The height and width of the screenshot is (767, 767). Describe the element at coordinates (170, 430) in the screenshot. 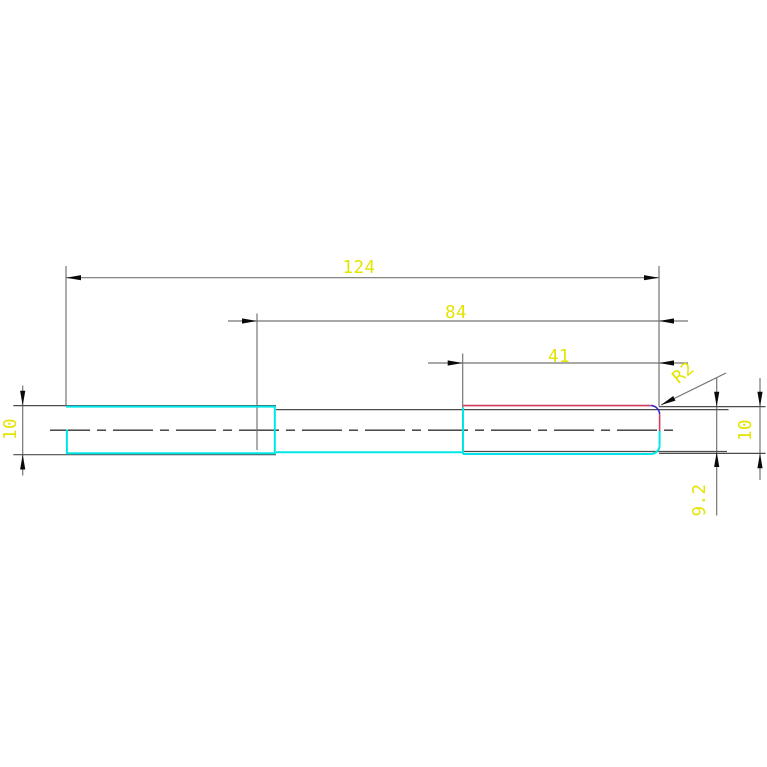

I see `shaft-left-section-outline` at that location.